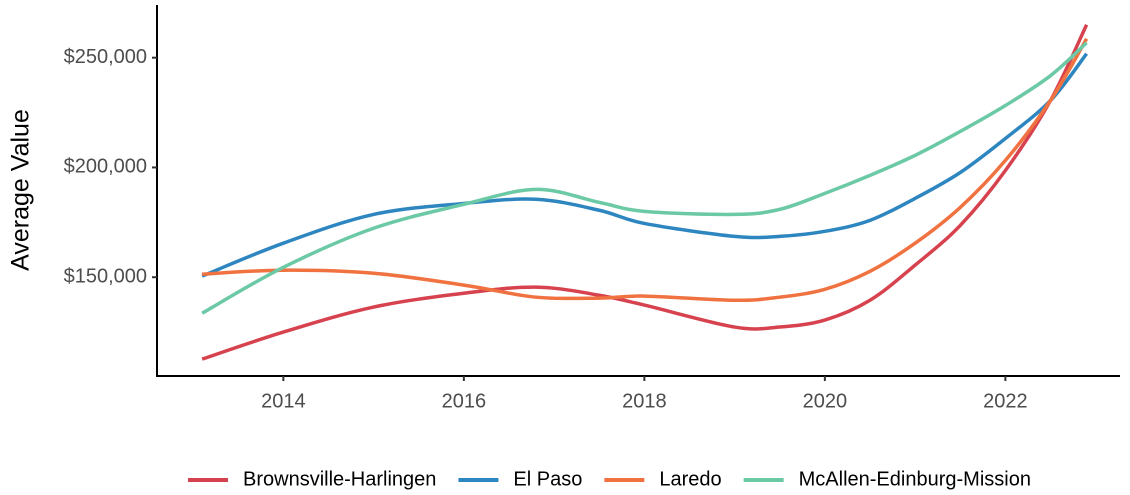  What do you see at coordinates (464, 401) in the screenshot?
I see `x-tick-label: 2016` at bounding box center [464, 401].